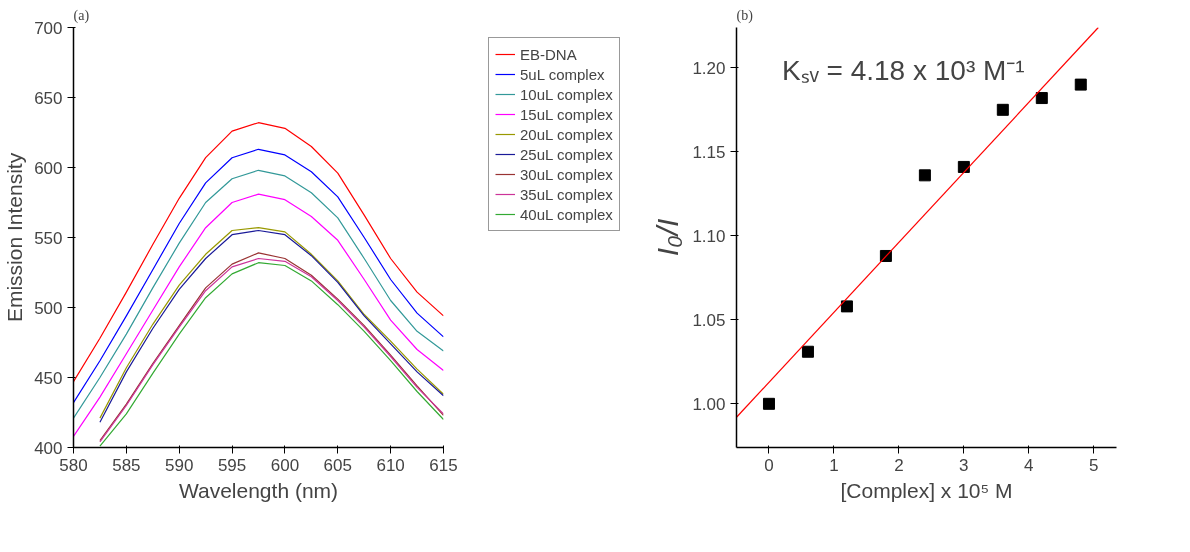 The width and height of the screenshot is (1190, 552). What do you see at coordinates (48, 28) in the screenshot?
I see `y-tick-label: 700` at bounding box center [48, 28].